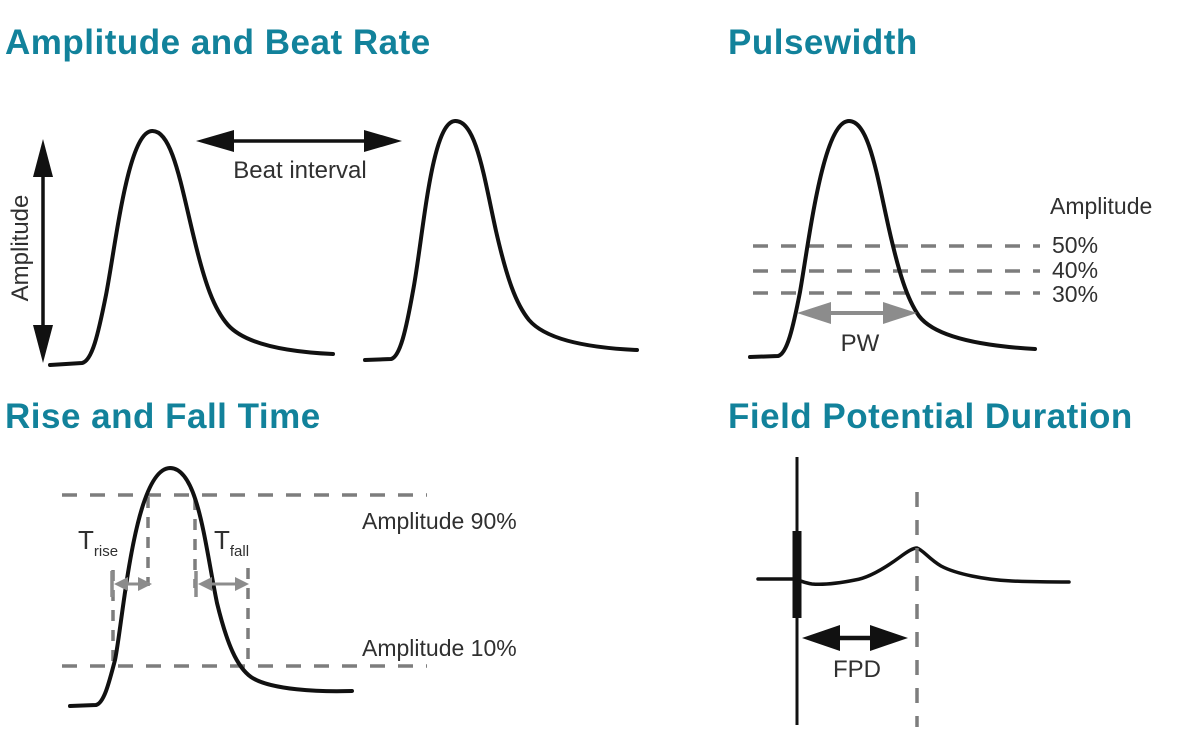 The image size is (1200, 754). Describe the element at coordinates (299, 141) in the screenshot. I see `beat-interval-arrow-icon` at that location.